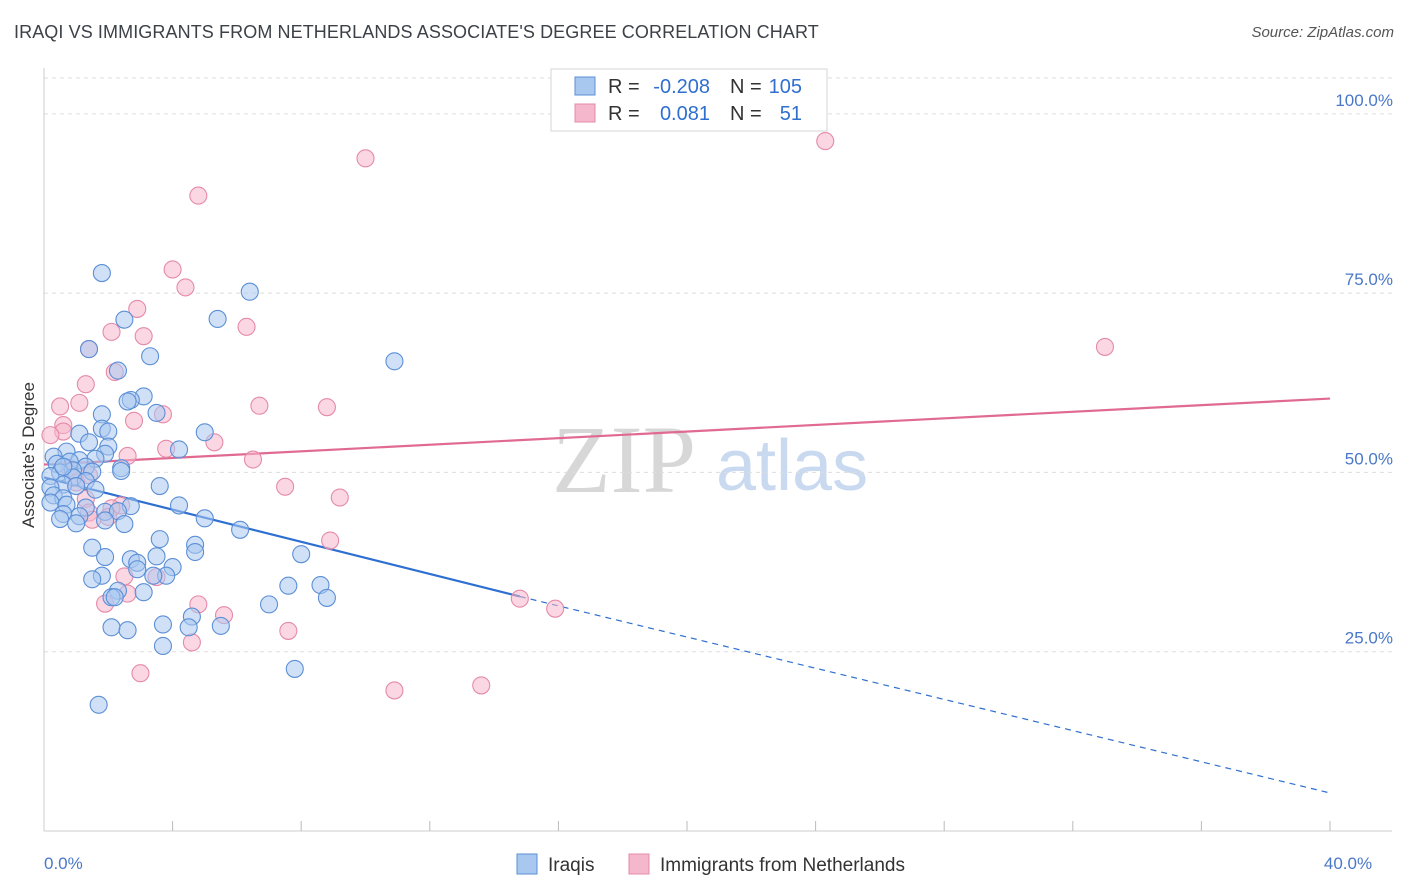 The width and height of the screenshot is (1406, 892). I want to click on legend-n-label-2: N =, so click(746, 114).